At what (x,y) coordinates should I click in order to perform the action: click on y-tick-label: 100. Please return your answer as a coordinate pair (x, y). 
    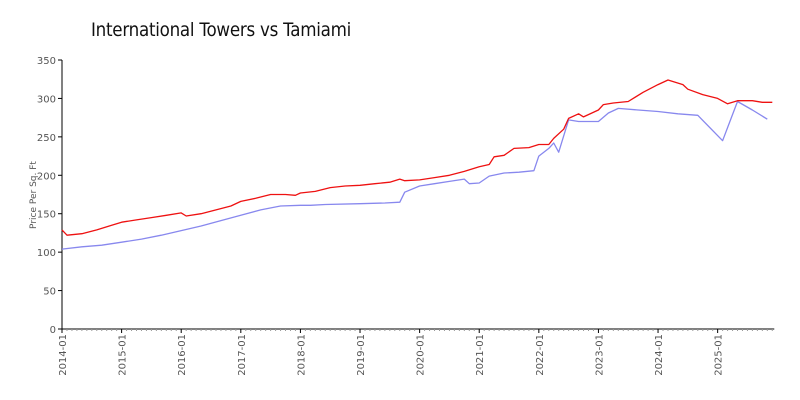
    Looking at the image, I should click on (46, 253).